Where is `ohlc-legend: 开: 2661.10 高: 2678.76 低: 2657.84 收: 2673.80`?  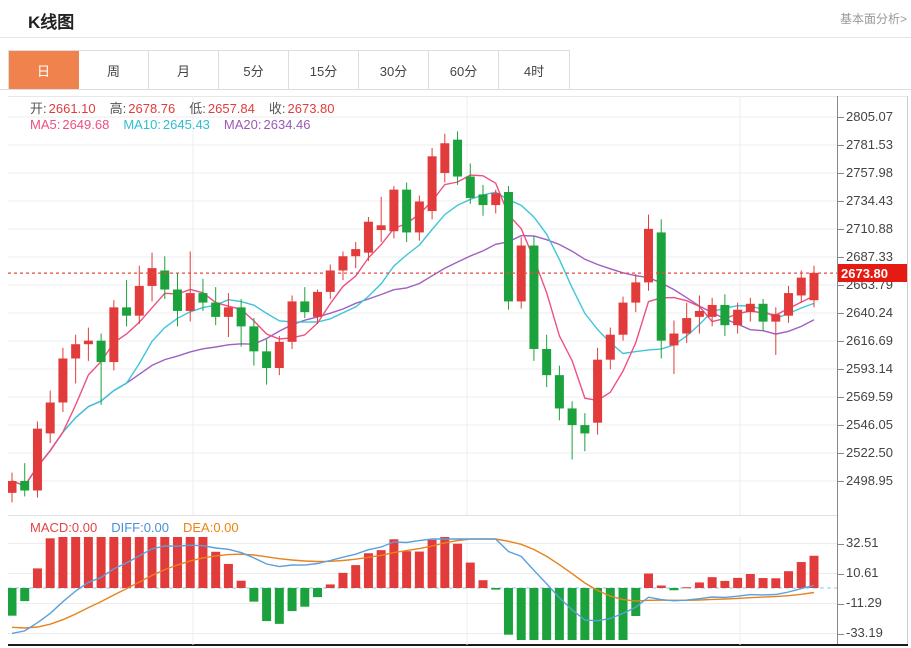 ohlc-legend: 开: 2661.10 高: 2678.76 低: 2657.84 收: 2673.80 is located at coordinates (189, 107).